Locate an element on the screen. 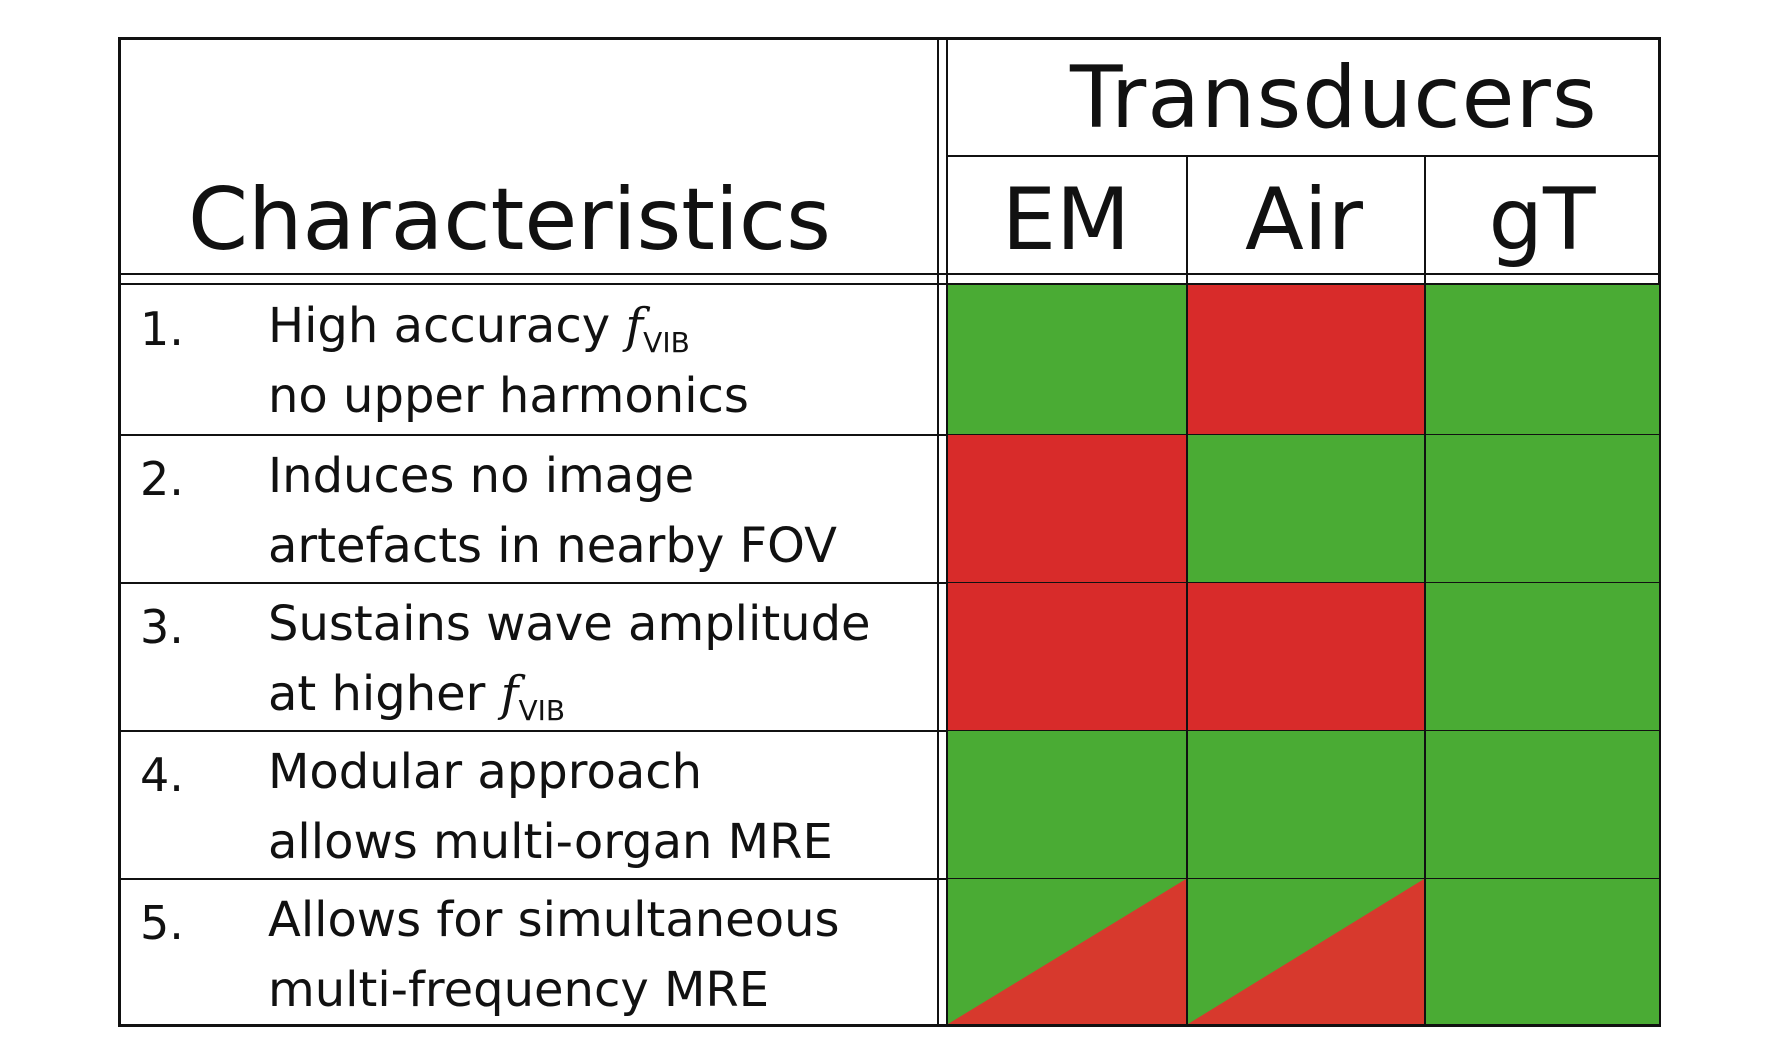  row-number: 5. is located at coordinates (162, 923).